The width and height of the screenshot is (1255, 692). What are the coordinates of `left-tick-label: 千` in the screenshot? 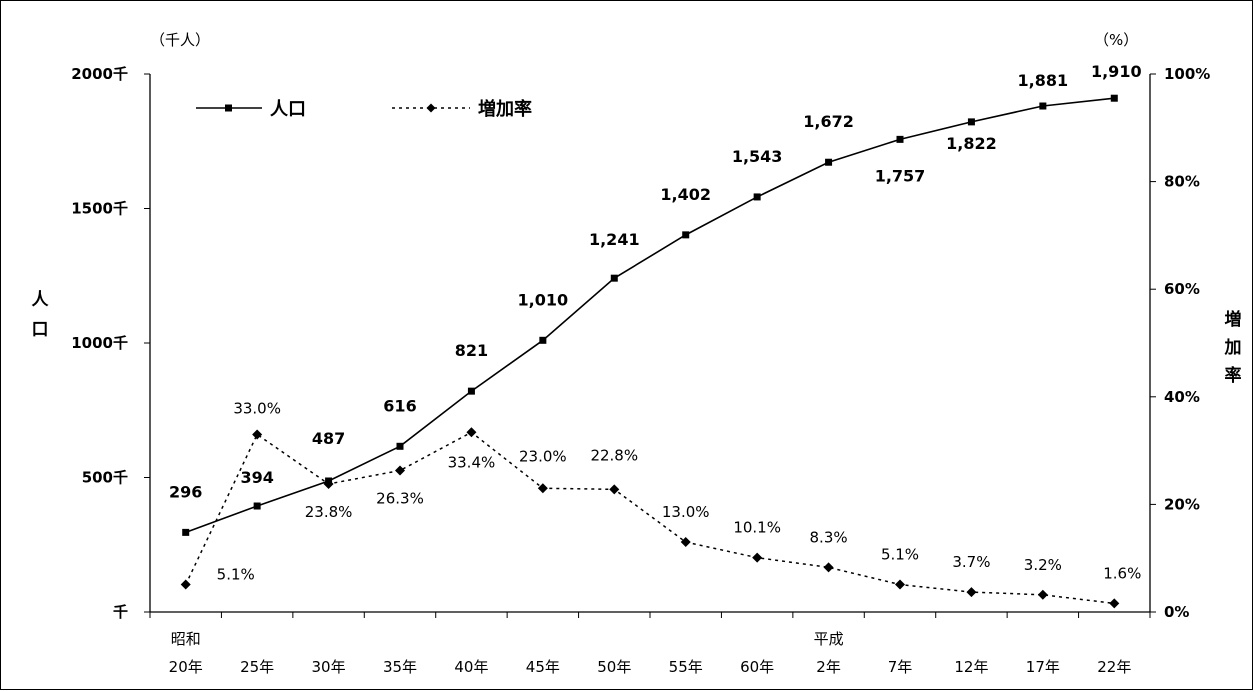 It's located at (120, 612).